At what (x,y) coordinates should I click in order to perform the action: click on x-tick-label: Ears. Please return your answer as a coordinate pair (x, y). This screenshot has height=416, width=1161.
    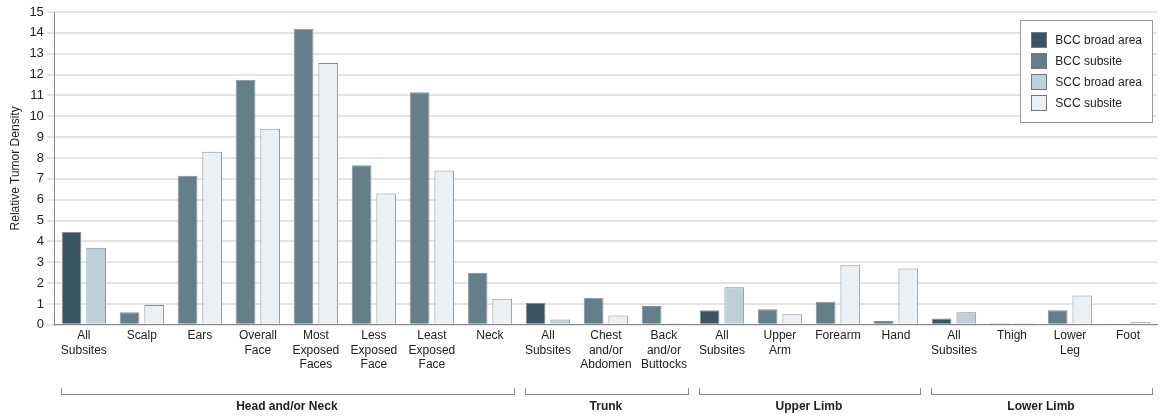
    Looking at the image, I should click on (200, 335).